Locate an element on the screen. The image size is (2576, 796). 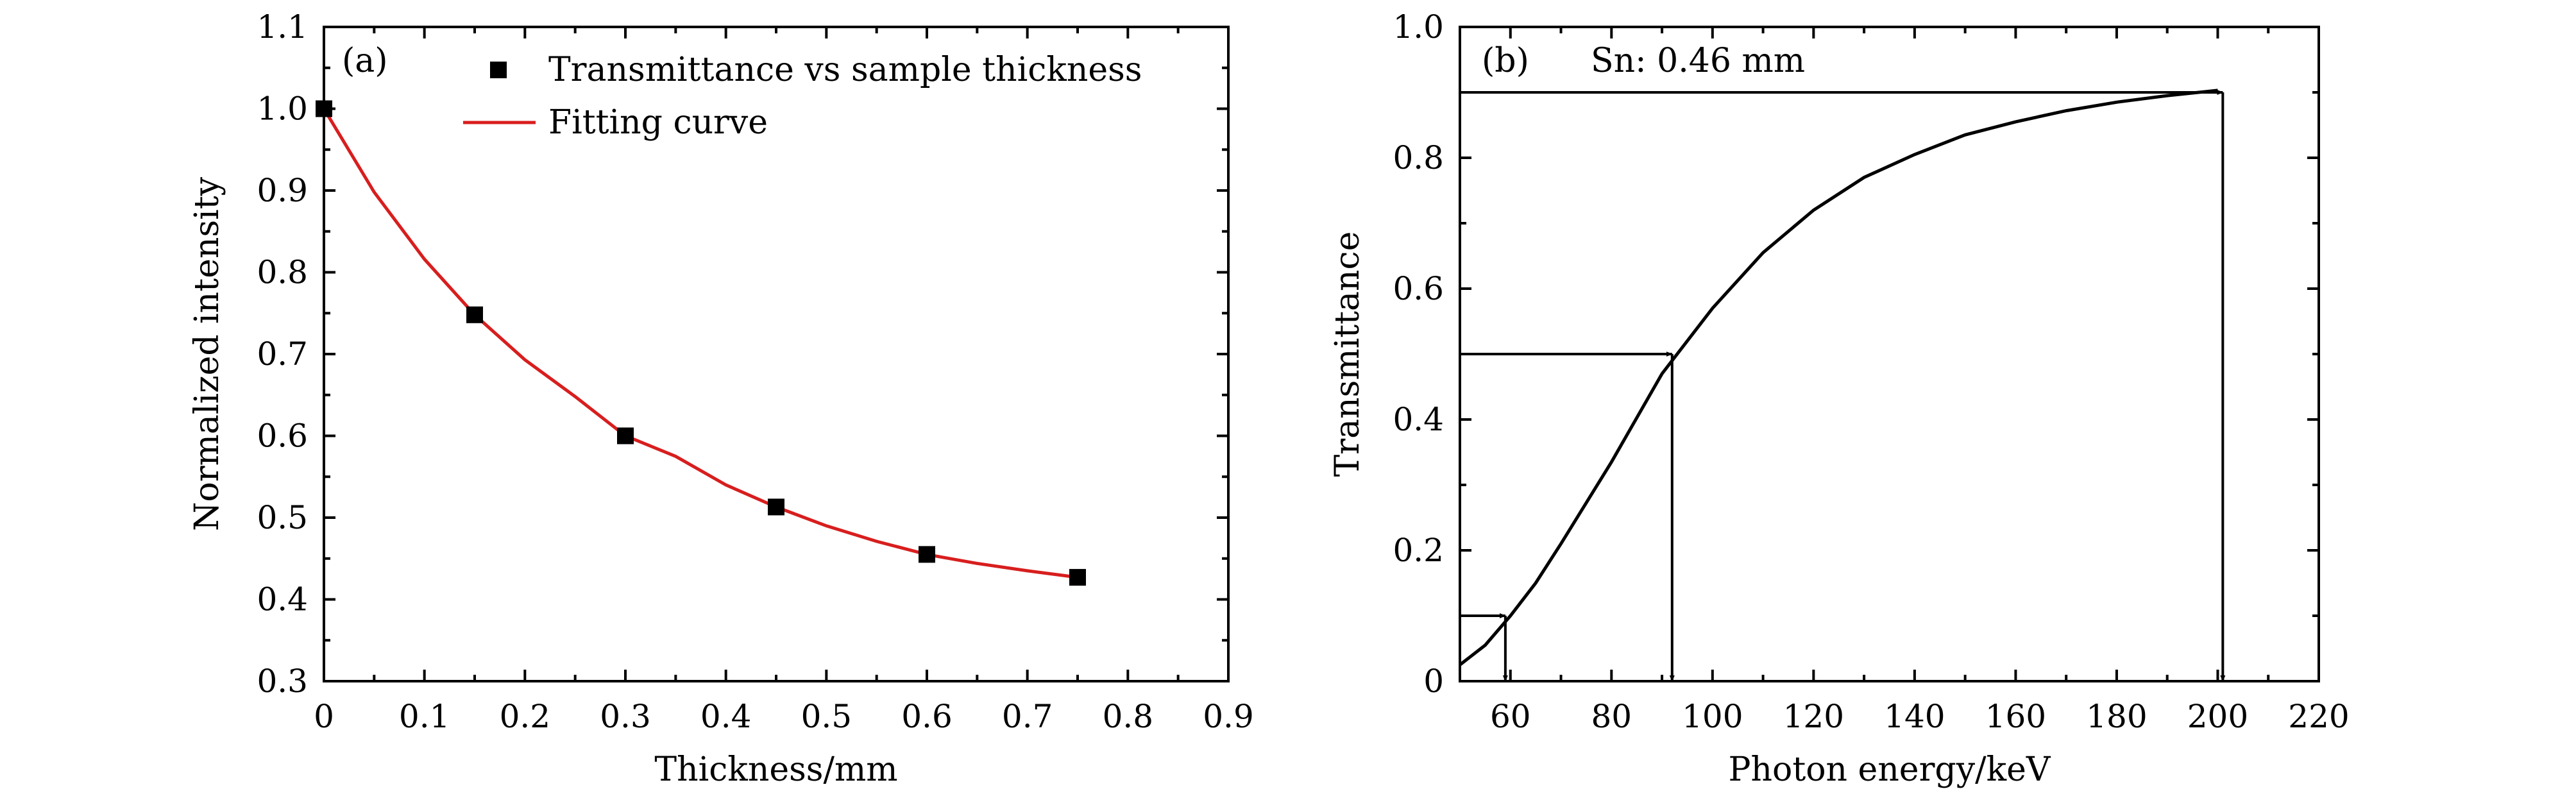
x-tick-label-a: 0.9 is located at coordinates (1228, 717).